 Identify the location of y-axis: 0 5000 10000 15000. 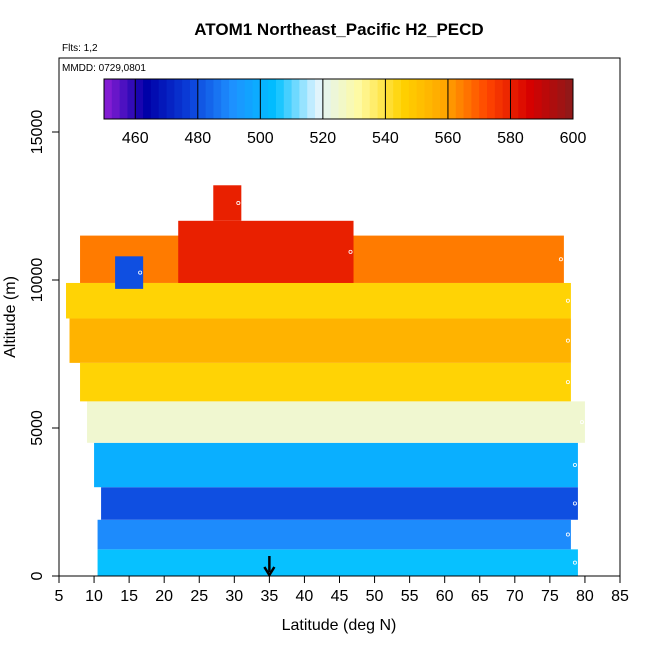
(44, 345).